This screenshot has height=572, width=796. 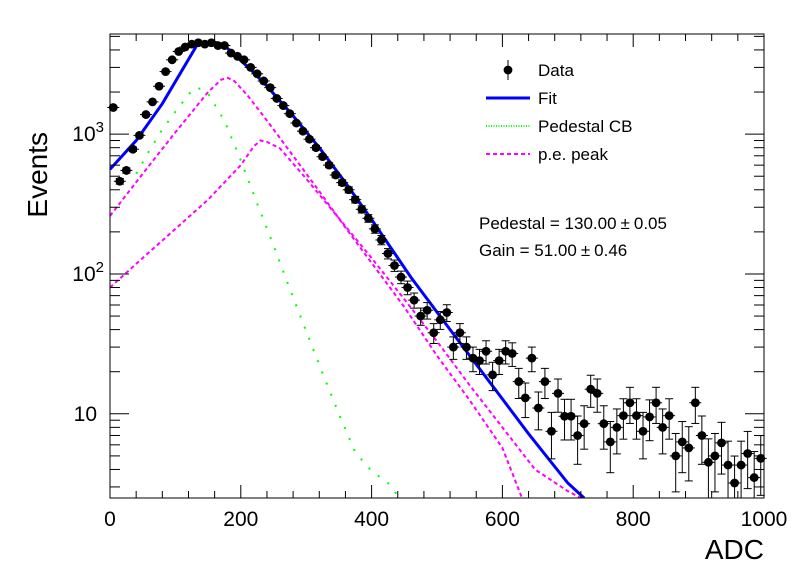 What do you see at coordinates (371, 519) in the screenshot?
I see `x-tick-label: 400` at bounding box center [371, 519].